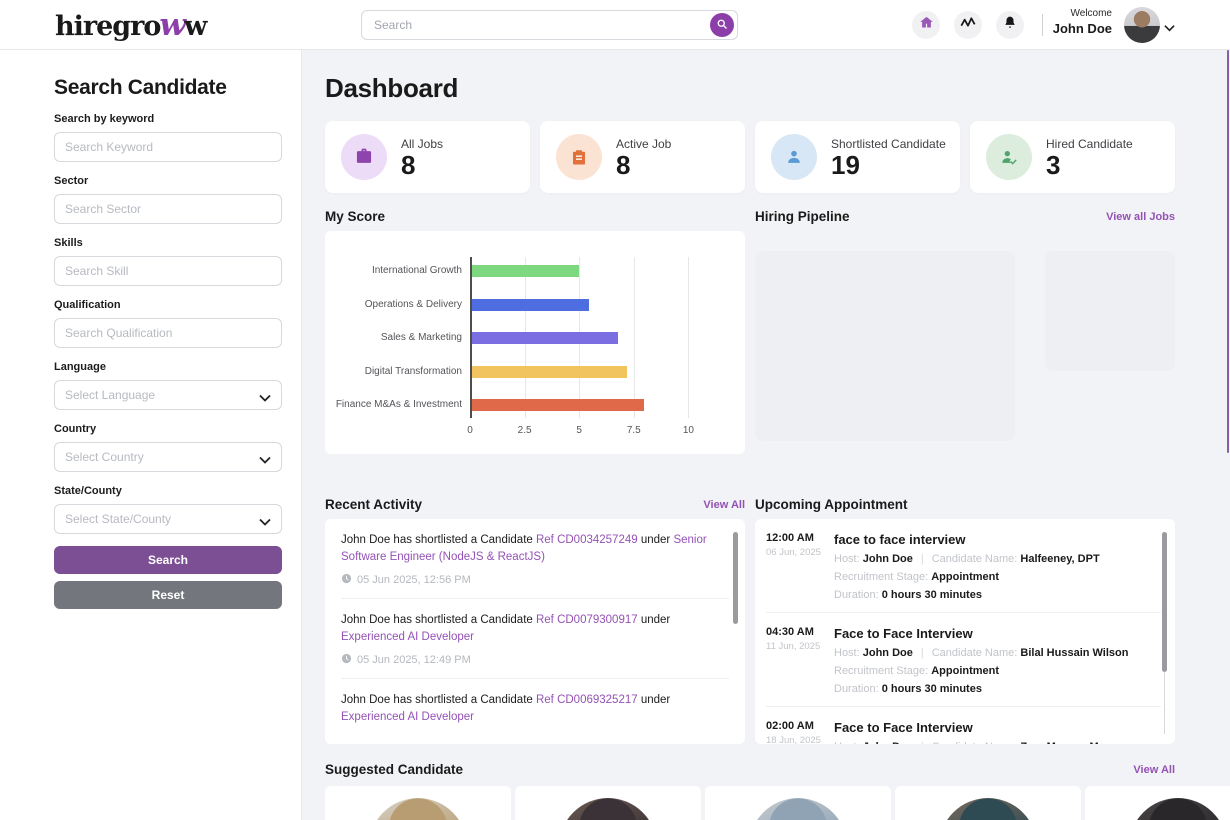  What do you see at coordinates (793, 552) in the screenshot?
I see `appointment-date: 06 Jun, 2025` at bounding box center [793, 552].